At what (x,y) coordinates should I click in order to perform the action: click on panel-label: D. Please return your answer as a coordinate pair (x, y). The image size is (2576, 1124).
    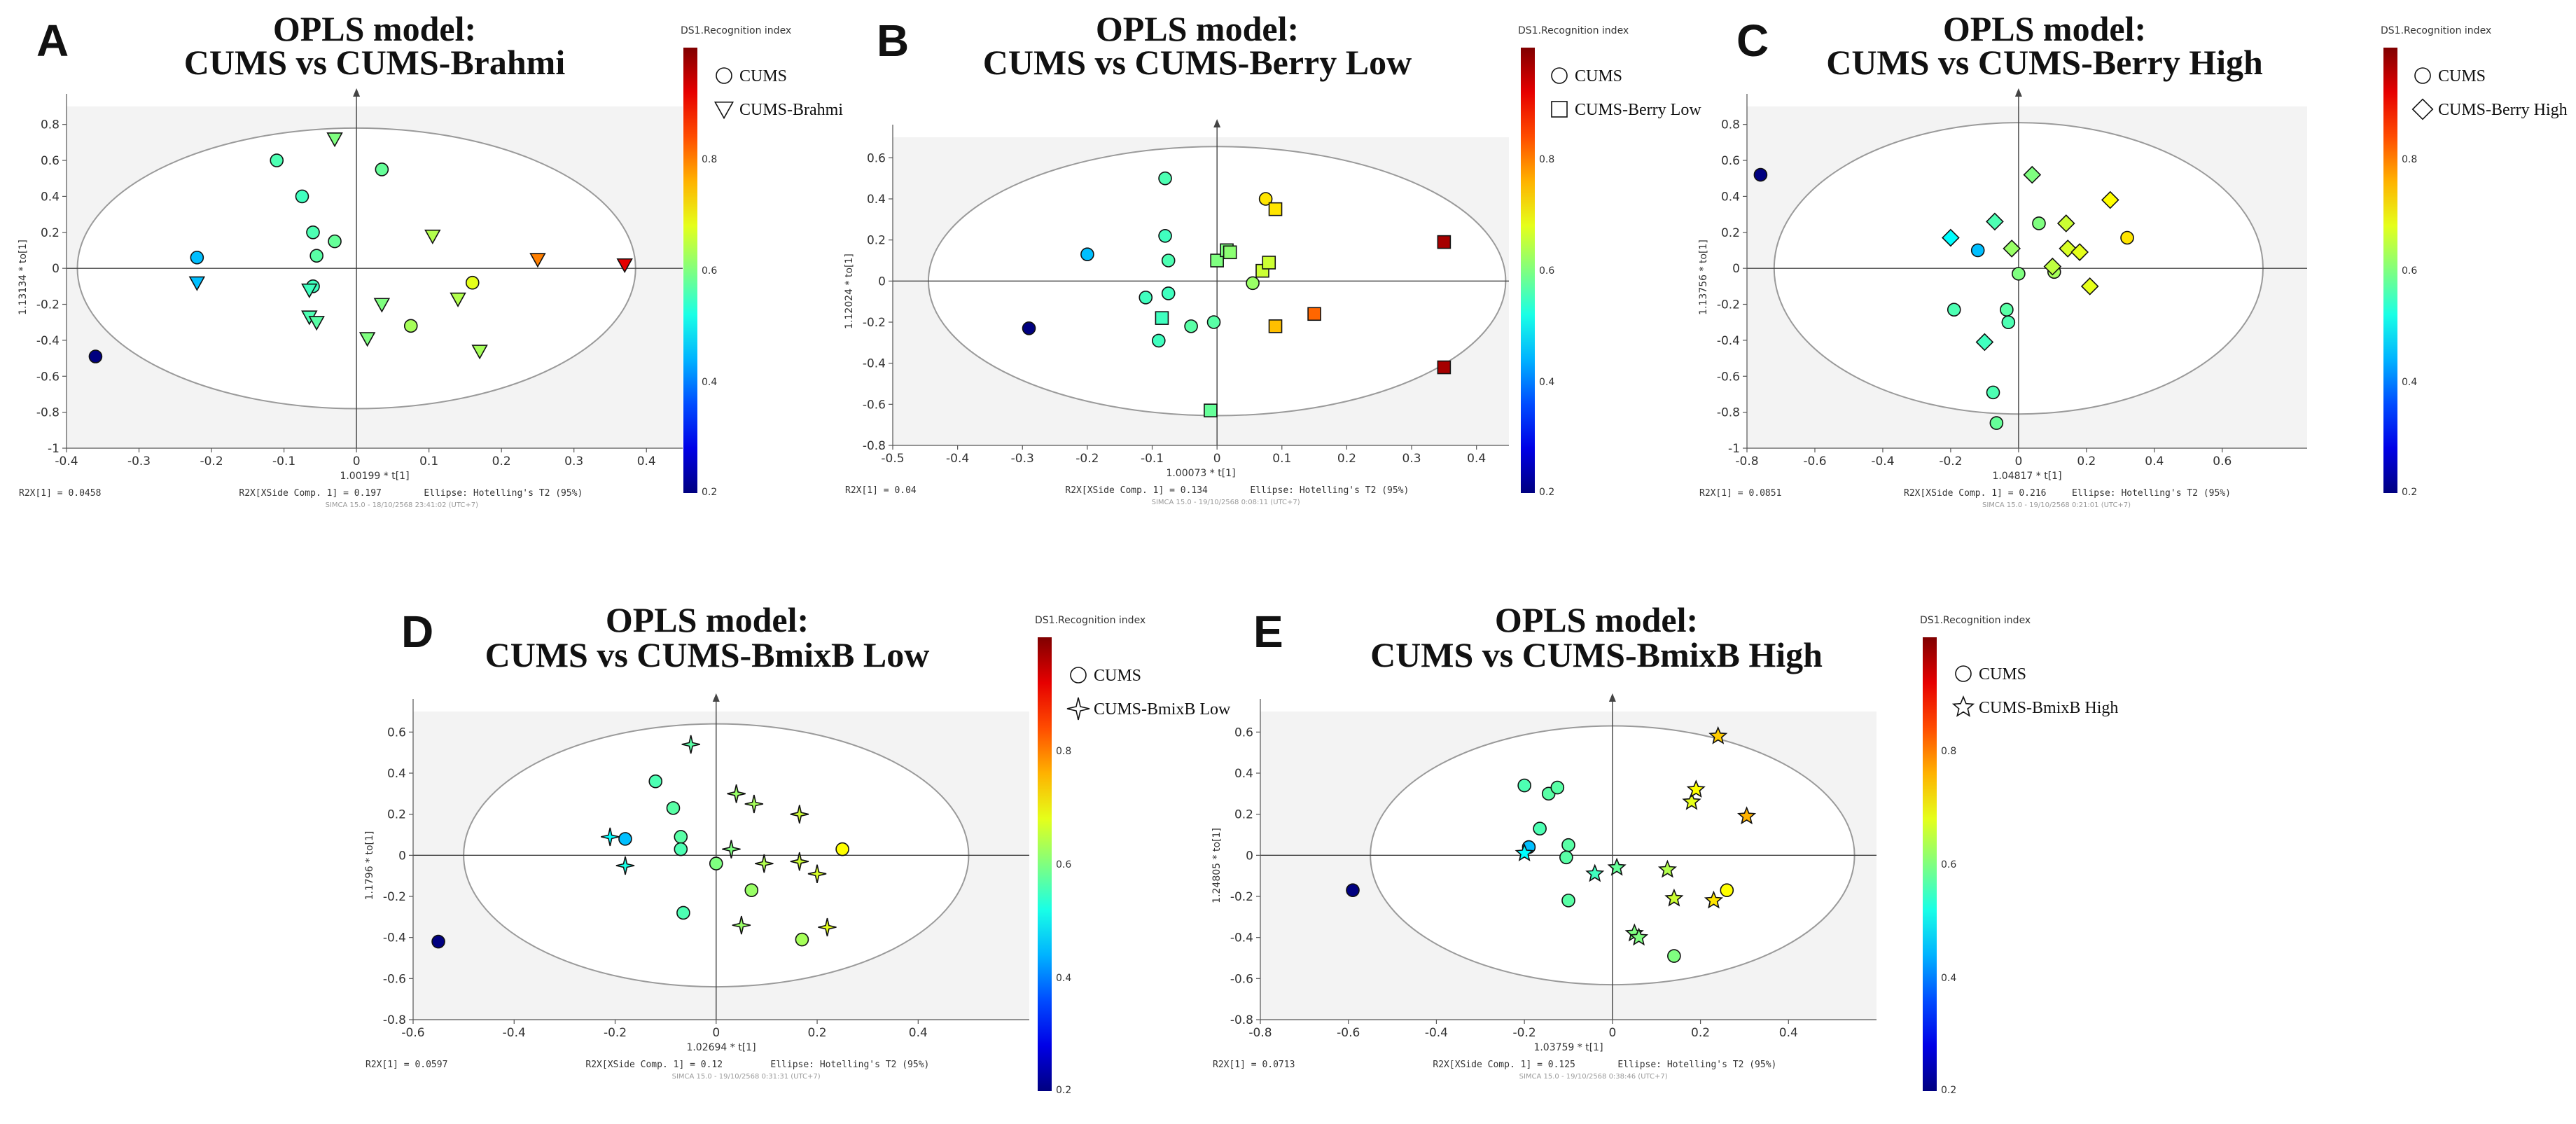
    Looking at the image, I should click on (417, 632).